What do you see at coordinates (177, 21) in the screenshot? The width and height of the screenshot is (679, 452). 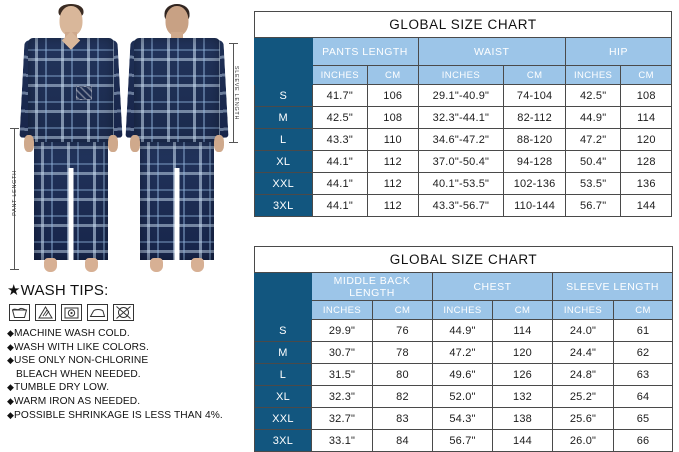 I see `model-head` at bounding box center [177, 21].